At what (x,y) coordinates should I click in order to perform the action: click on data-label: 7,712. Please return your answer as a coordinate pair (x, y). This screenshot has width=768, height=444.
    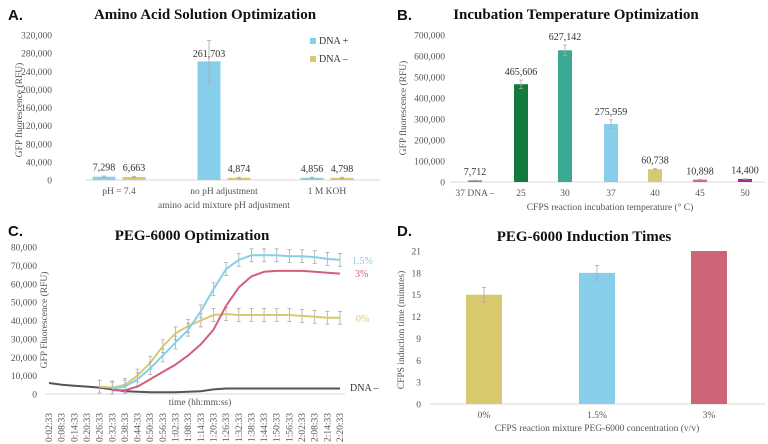
    Looking at the image, I should click on (475, 172).